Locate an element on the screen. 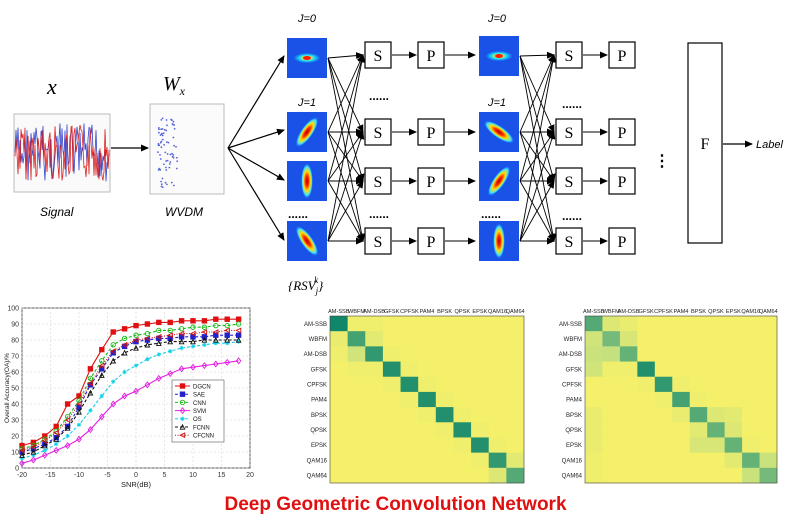 The height and width of the screenshot is (523, 791). series-line-CFCNN is located at coordinates (130, 390).